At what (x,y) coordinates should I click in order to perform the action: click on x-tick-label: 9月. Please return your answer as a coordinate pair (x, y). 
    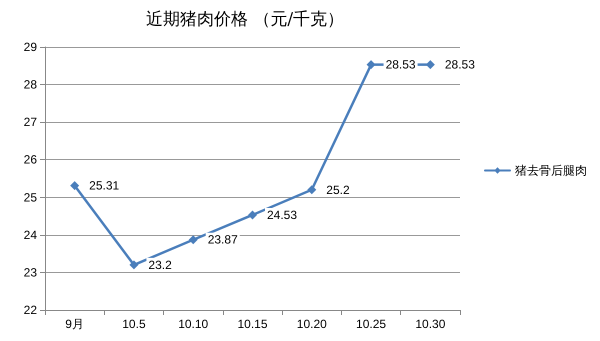
    Looking at the image, I should click on (74, 324).